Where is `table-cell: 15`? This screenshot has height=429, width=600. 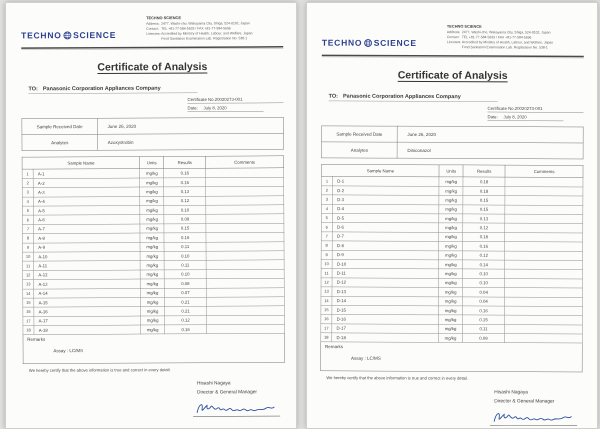
table-cell: 15 is located at coordinates (28, 303).